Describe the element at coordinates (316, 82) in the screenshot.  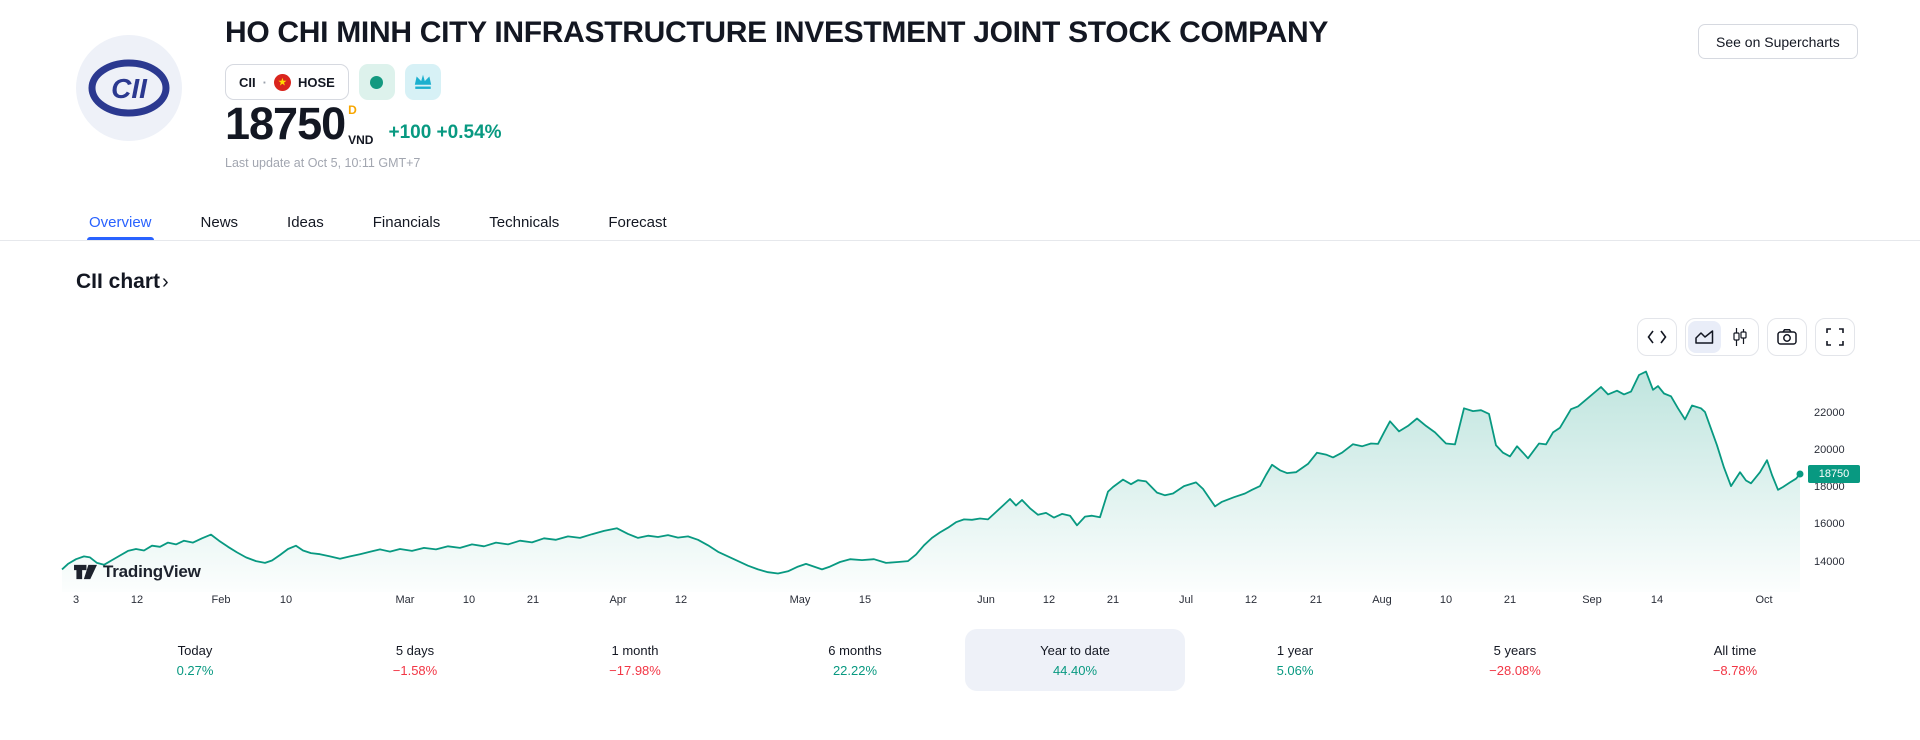
I see `exchange-label: HOSE` at that location.